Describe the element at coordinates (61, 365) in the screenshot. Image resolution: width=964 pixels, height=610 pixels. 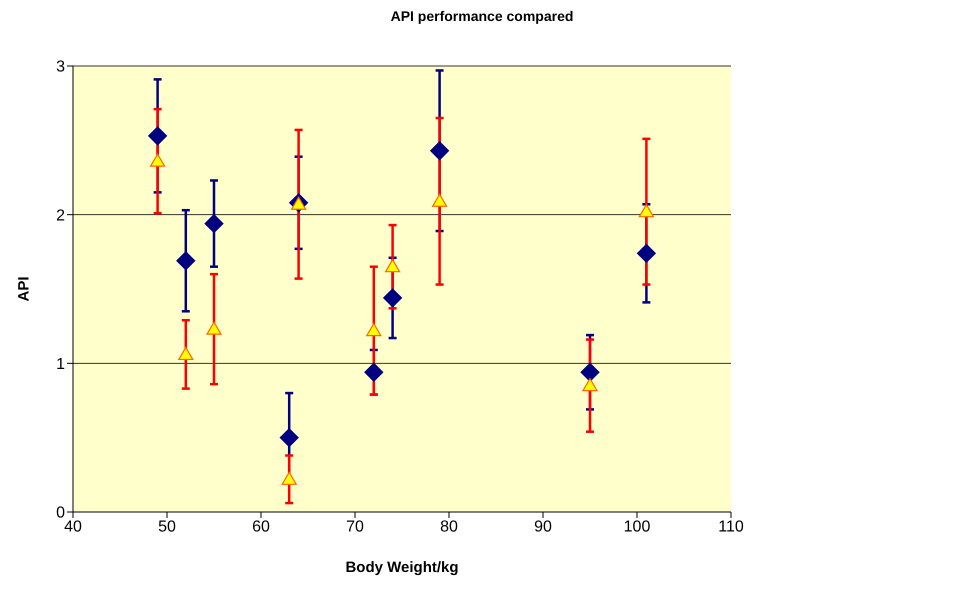
I see `y-tick-label: 1` at that location.